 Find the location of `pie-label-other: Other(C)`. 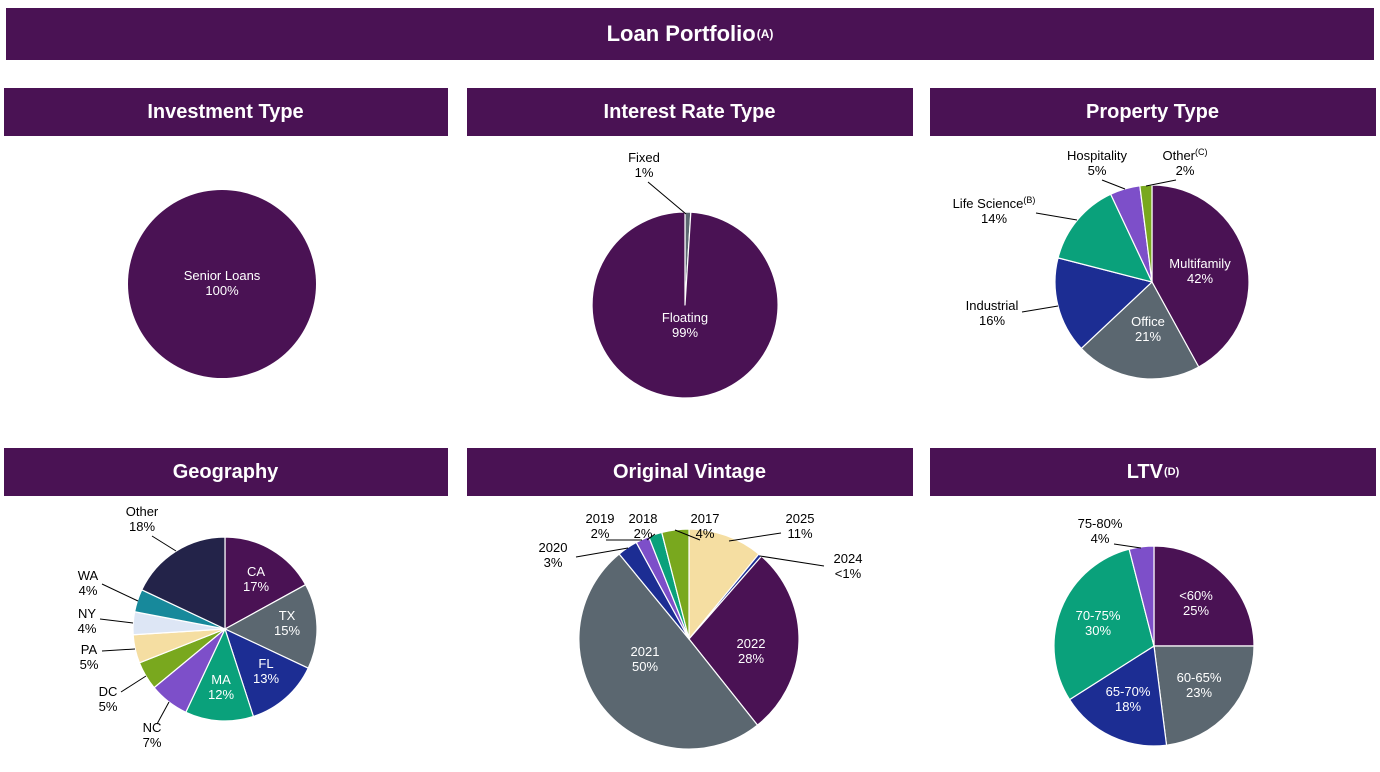

pie-label-other: Other(C) is located at coordinates (1184, 155).